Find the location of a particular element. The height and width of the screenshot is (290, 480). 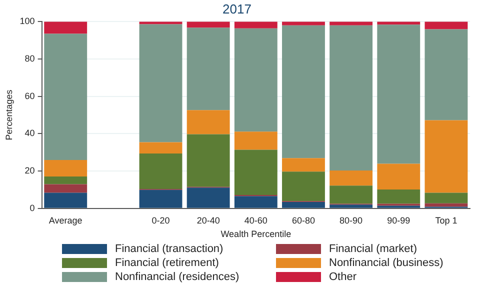

x-tick-label: 60-80 is located at coordinates (303, 220).